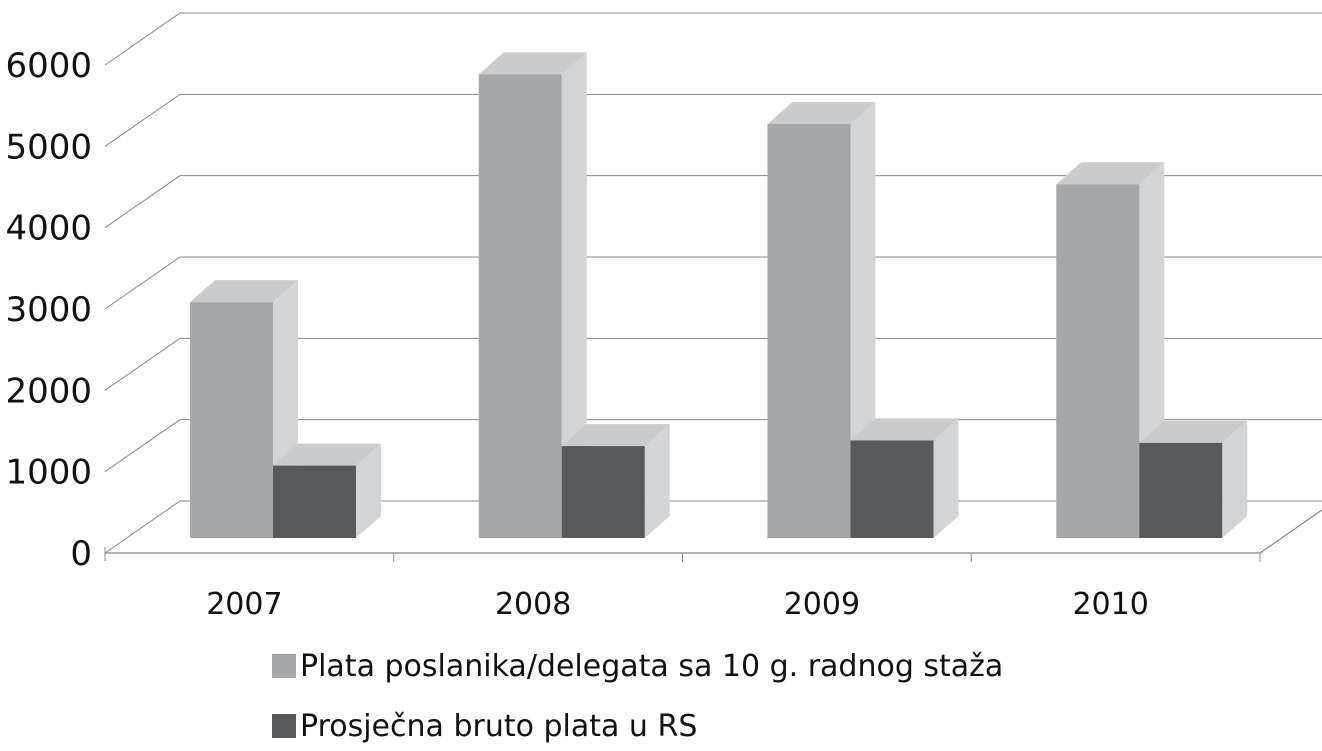 The height and width of the screenshot is (751, 1322). What do you see at coordinates (48, 473) in the screenshot?
I see `y-tick-label: 1000` at bounding box center [48, 473].